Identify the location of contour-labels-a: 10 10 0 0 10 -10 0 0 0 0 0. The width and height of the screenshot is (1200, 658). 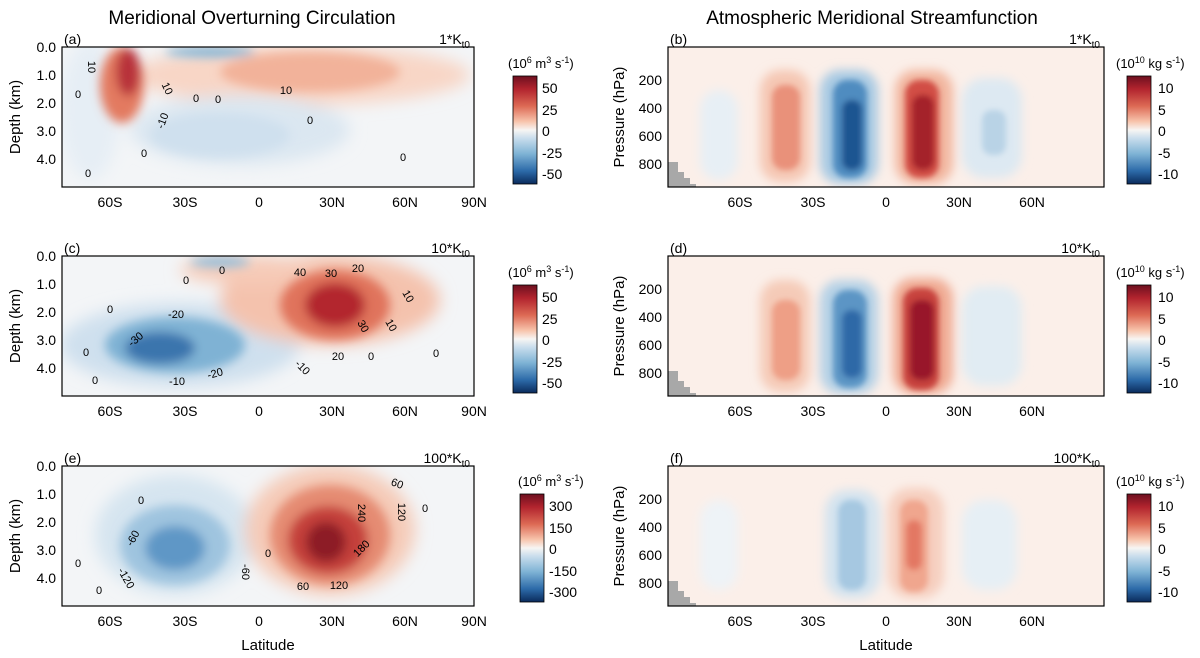
(240, 120).